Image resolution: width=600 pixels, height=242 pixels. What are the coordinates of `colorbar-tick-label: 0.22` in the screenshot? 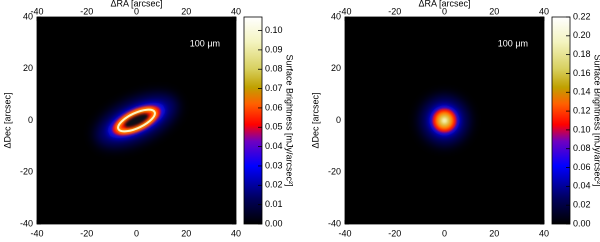 It's located at (582, 16).